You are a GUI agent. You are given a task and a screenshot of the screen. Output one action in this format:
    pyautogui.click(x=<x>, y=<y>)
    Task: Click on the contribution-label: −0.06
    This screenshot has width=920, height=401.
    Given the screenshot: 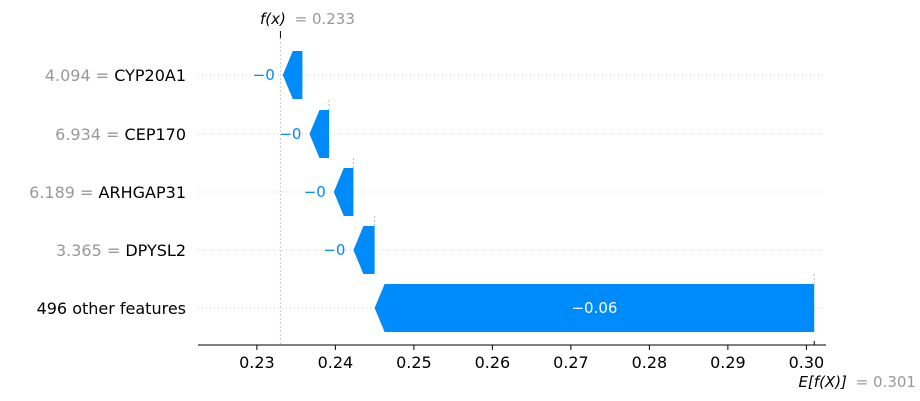 What is the action you would take?
    pyautogui.click(x=594, y=308)
    